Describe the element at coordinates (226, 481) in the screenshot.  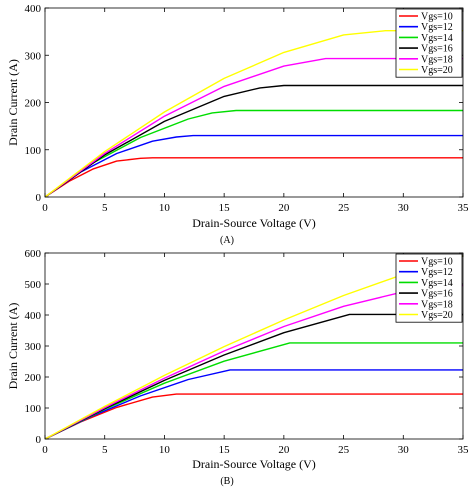
I see `panel-label: (B)` at that location.